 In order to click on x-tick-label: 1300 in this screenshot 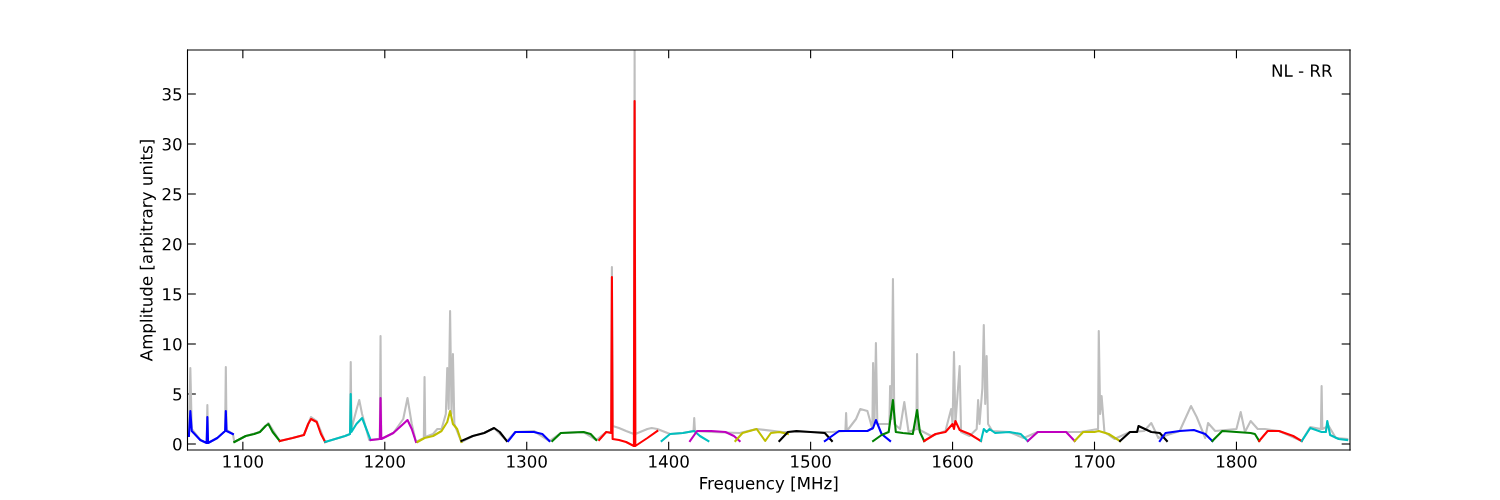, I will do `click(527, 461)`.